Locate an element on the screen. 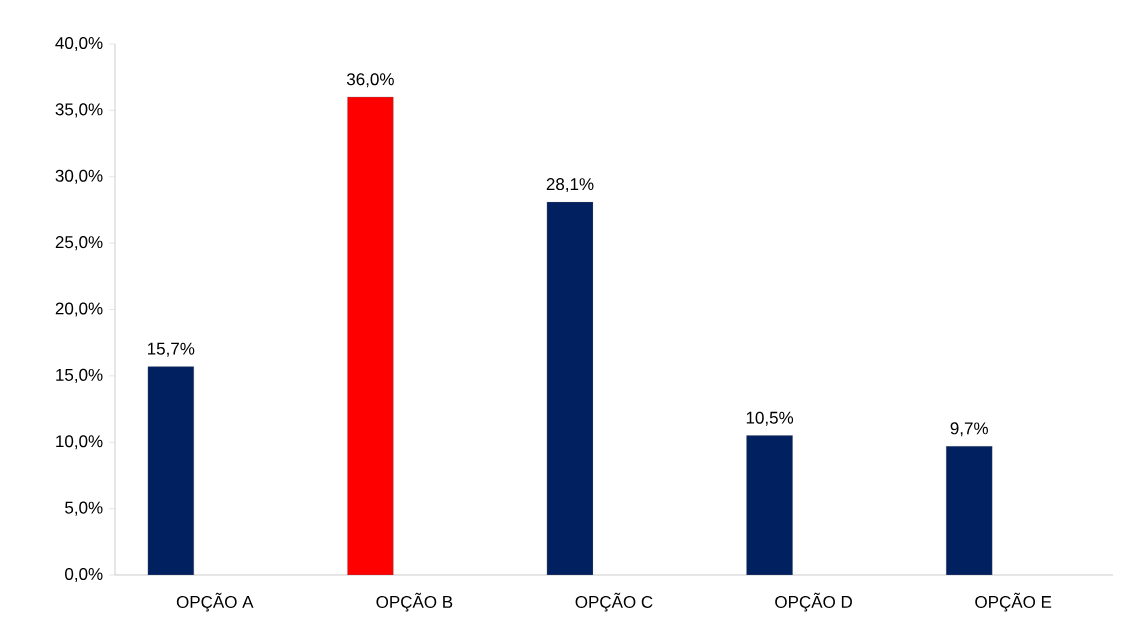  x-tick-label: OPÇÃO A is located at coordinates (215, 602).